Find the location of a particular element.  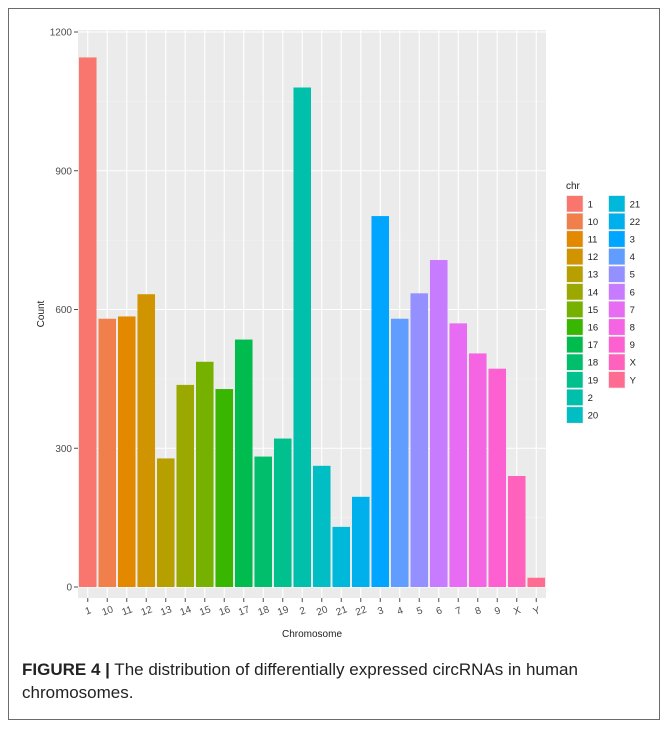

x-tick-label: 13 is located at coordinates (166, 611).